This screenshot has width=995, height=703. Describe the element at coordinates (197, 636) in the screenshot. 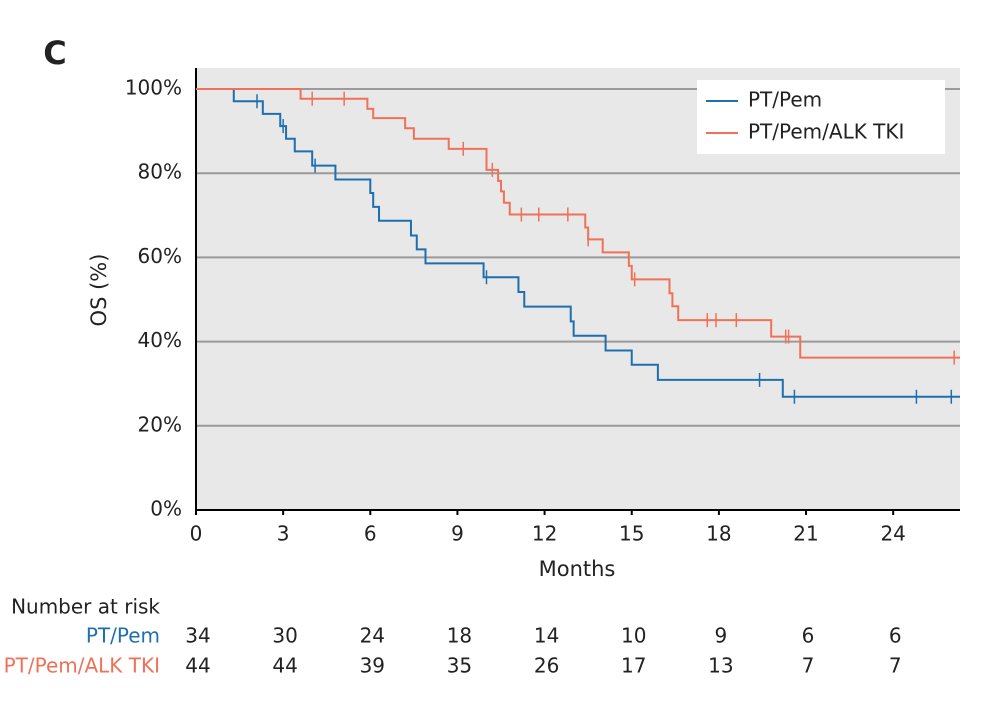

I see `risk-count: 34` at that location.